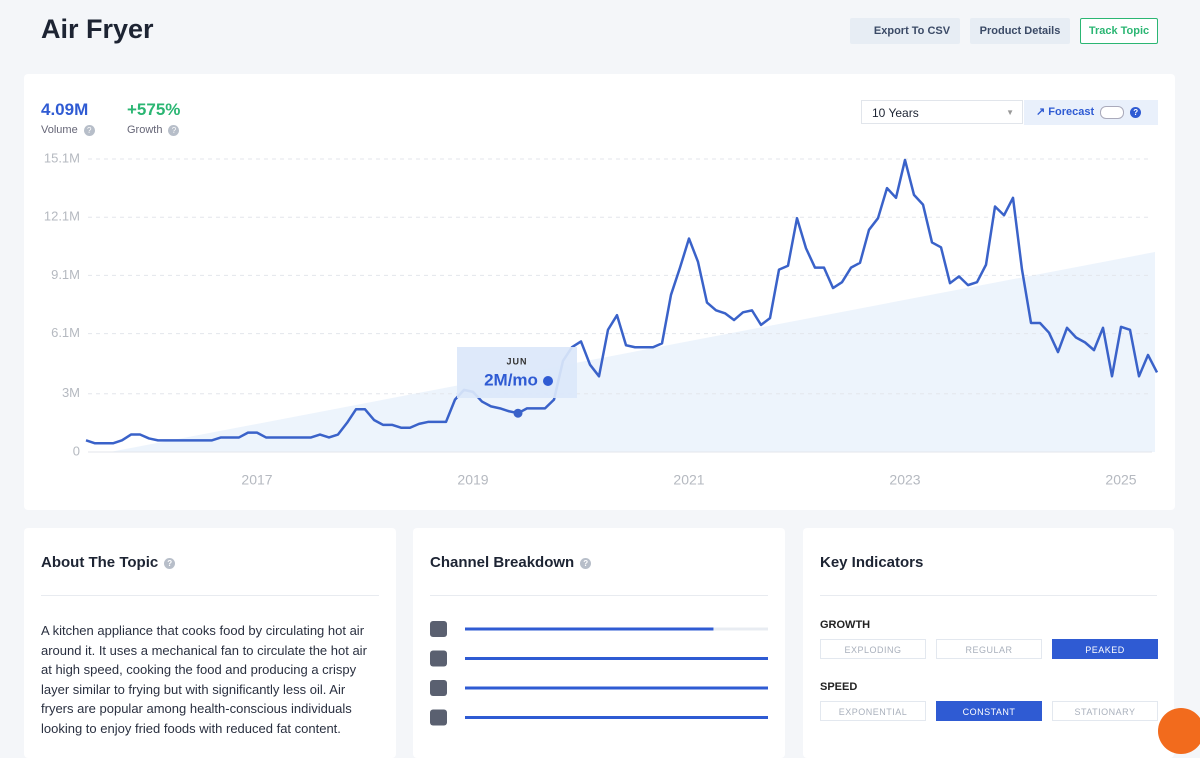 The height and width of the screenshot is (758, 1200). Describe the element at coordinates (989, 711) in the screenshot. I see `option: CONSTANT` at that location.